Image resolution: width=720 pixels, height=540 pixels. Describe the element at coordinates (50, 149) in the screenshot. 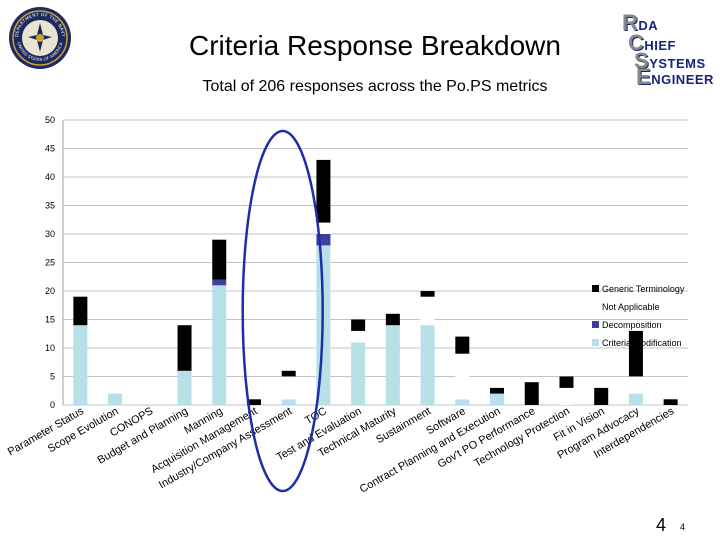

I see `y-tick-label: 45` at that location.